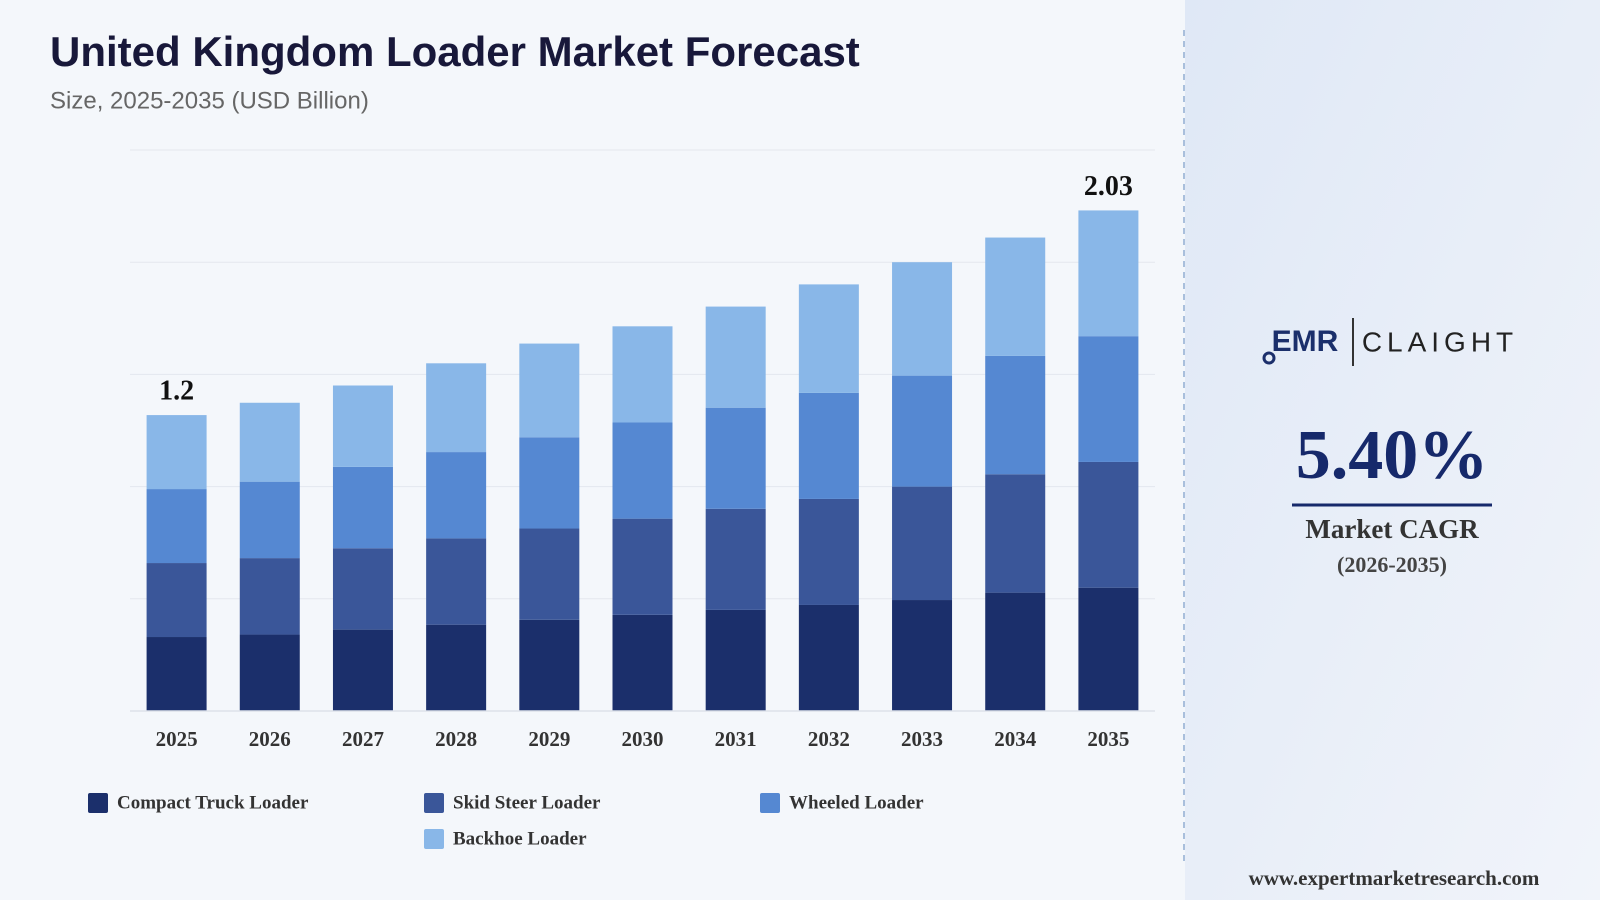 The height and width of the screenshot is (900, 1600). What do you see at coordinates (456, 739) in the screenshot?
I see `x-tick-label: 2028` at bounding box center [456, 739].